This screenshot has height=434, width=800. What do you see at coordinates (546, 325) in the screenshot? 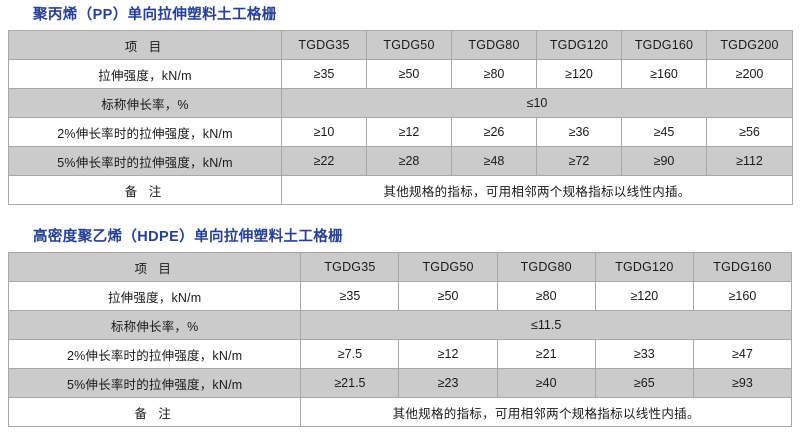
I see `cell-value-span: ≤11.5` at bounding box center [546, 325].